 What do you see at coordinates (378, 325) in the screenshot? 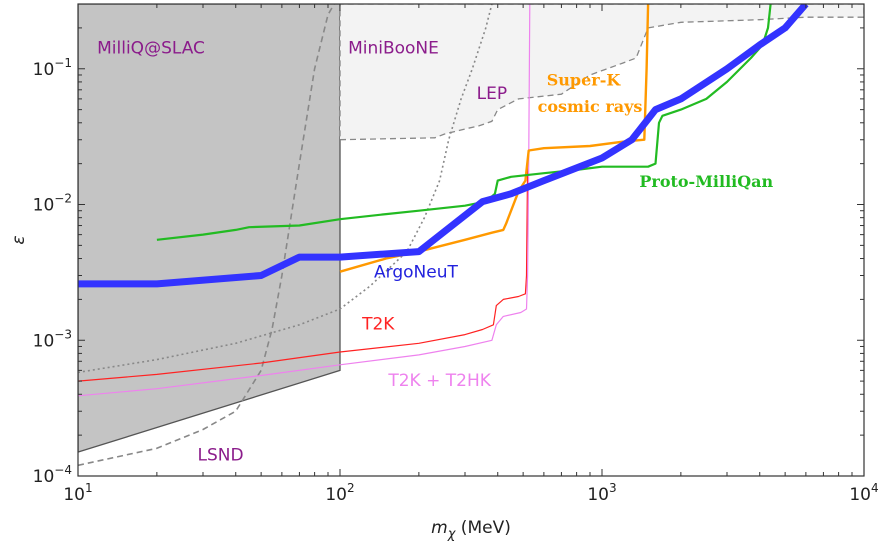
I see `t2k-label: T2K` at bounding box center [378, 325].